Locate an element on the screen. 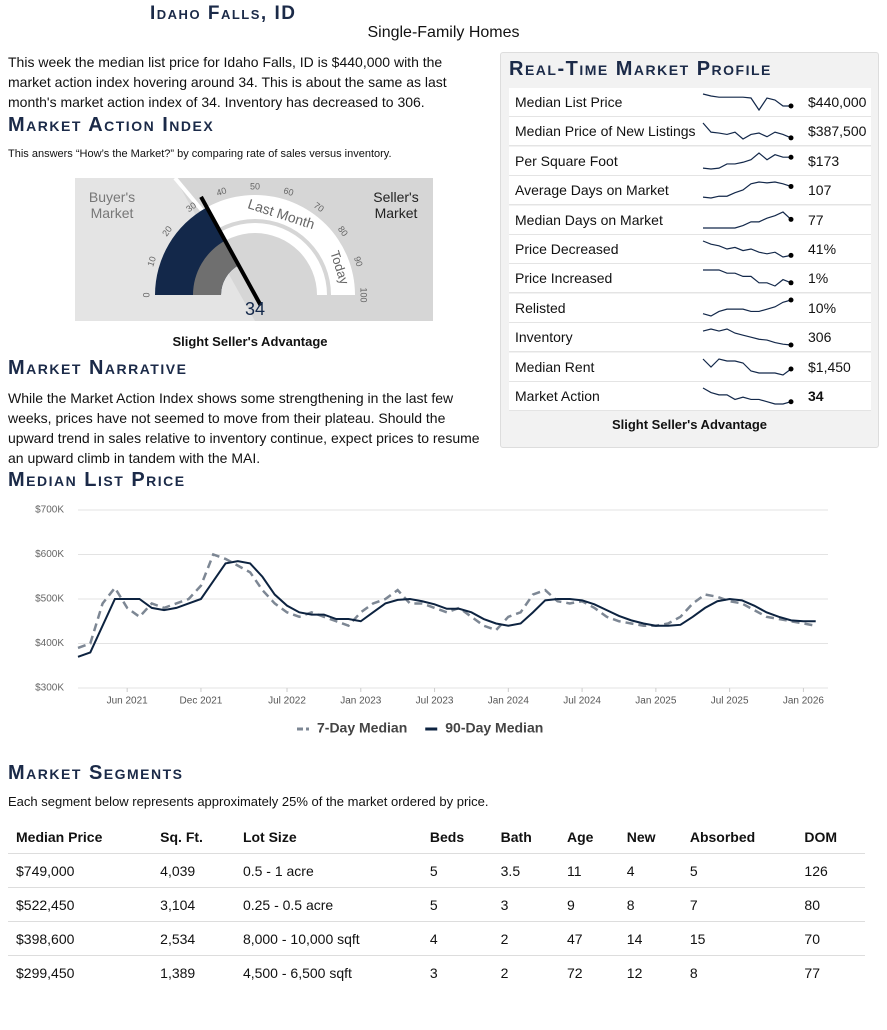 The width and height of the screenshot is (887, 1030). profile-label: Market Action is located at coordinates (557, 396).